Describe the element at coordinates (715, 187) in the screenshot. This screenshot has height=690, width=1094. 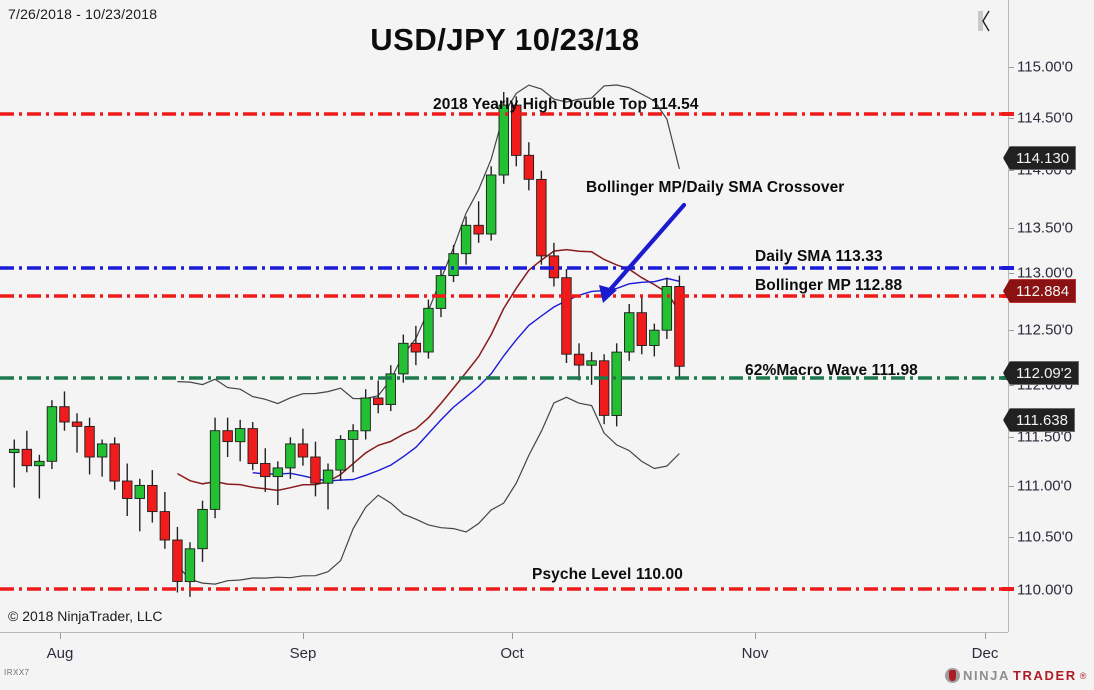
I see `annotation-crossover: Bollinger MP/Daily SMA Crossover` at that location.